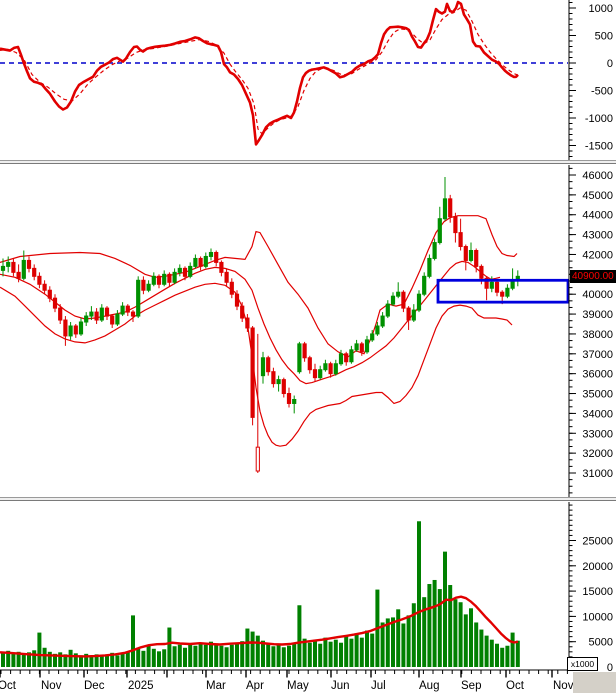 The width and height of the screenshot is (616, 693). Describe the element at coordinates (610, 668) in the screenshot. I see `y-tick-label: 0` at that location.